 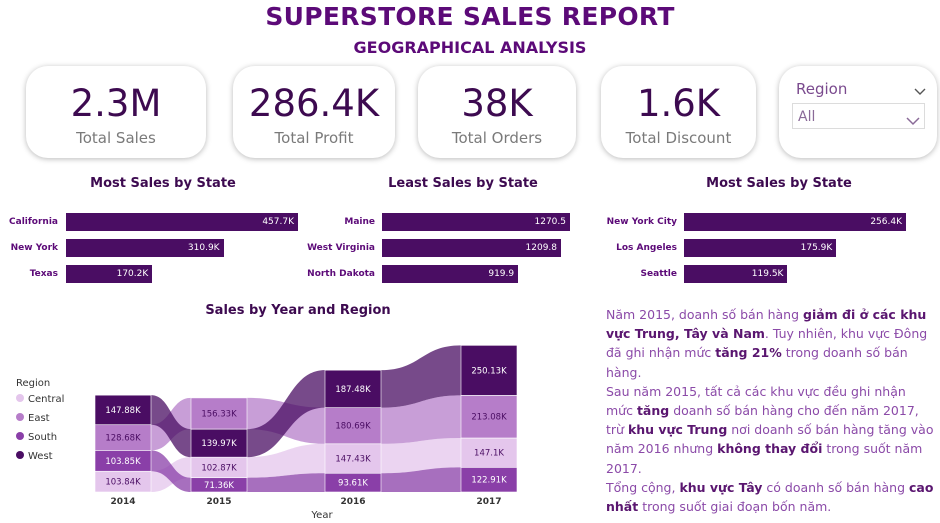 I want to click on data-label: 139.97K, so click(x=219, y=444).